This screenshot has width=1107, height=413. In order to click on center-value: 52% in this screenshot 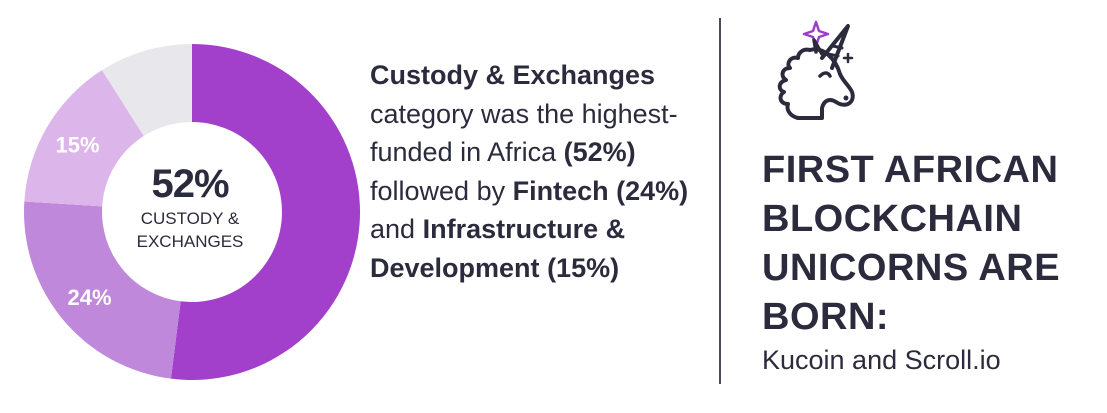, I will do `click(190, 184)`.